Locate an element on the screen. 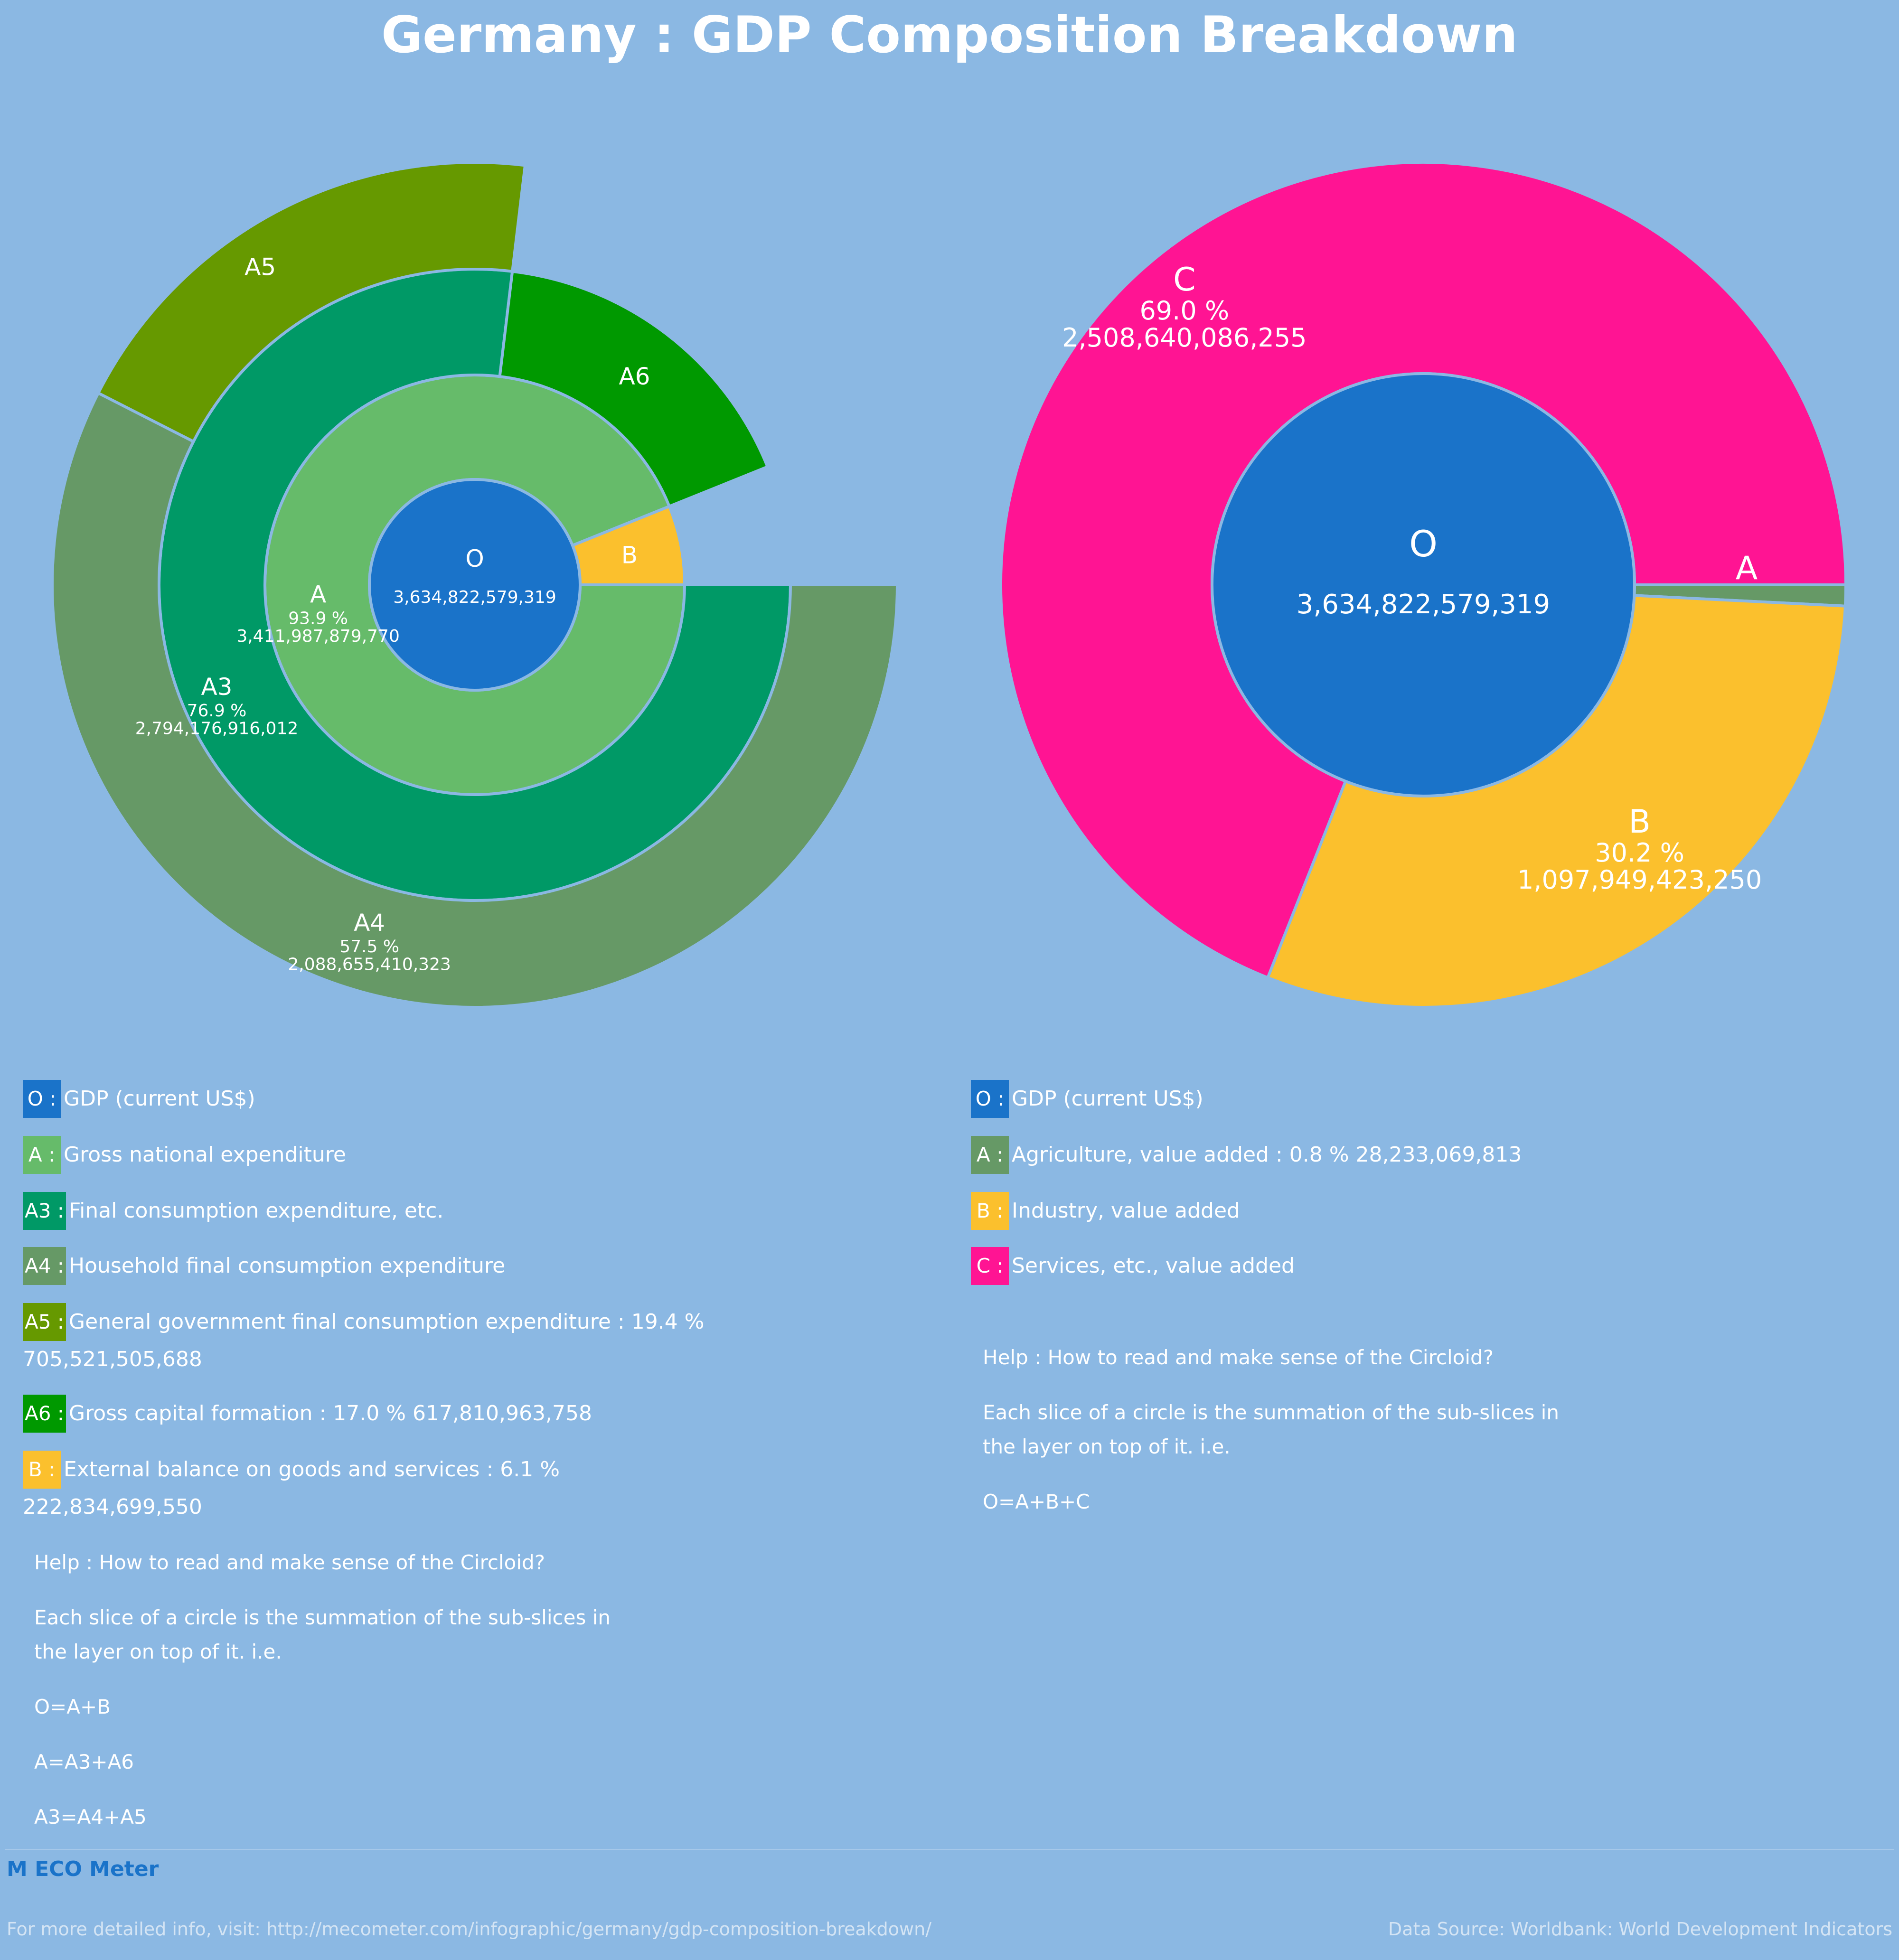  slice-percent-c: 69.0 % is located at coordinates (1184, 311).